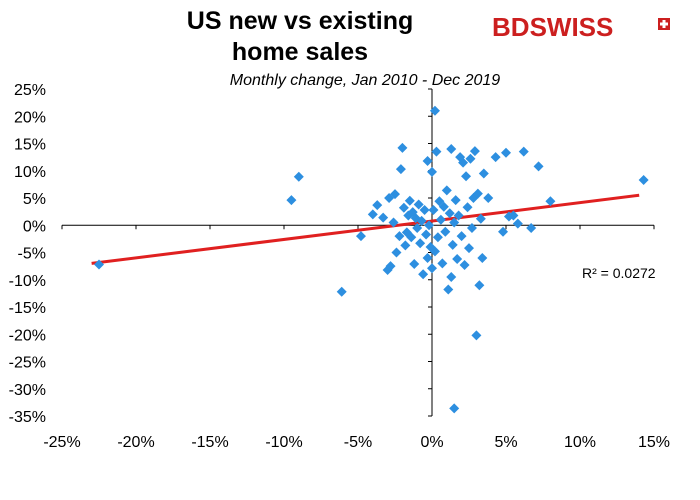 The height and width of the screenshot is (500, 700). I want to click on y-tick-label: 25%, so click(30, 90).